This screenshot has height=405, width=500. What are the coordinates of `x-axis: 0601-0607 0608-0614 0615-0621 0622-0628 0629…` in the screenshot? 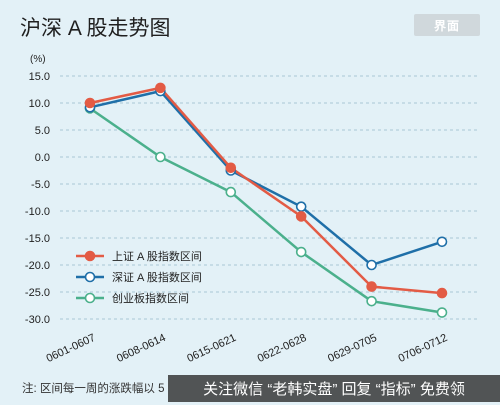 It's located at (247, 348).